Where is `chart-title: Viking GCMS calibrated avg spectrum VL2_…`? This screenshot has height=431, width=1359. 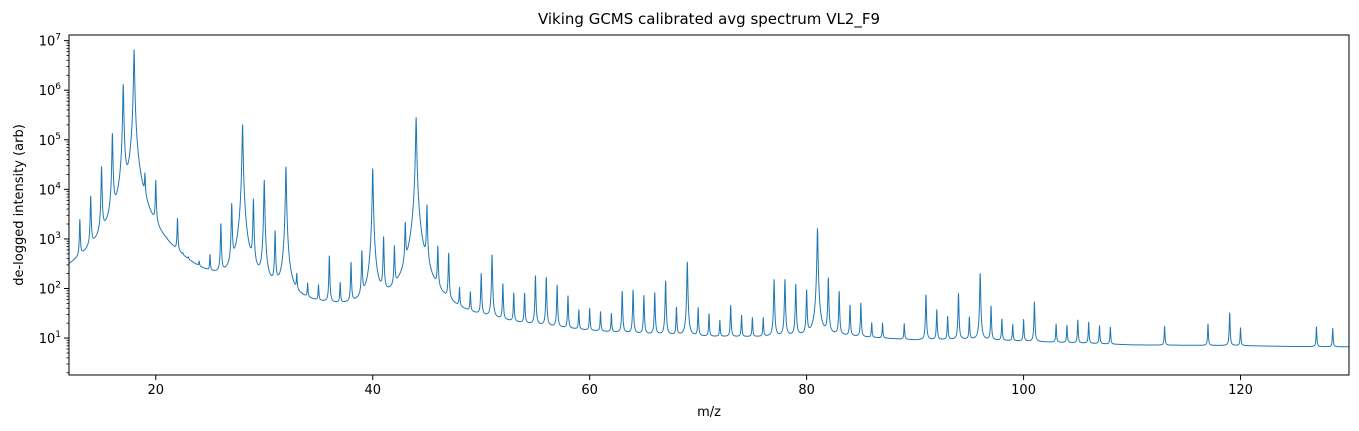
chart-title: Viking GCMS calibrated avg spectrum VL2_… is located at coordinates (709, 19).